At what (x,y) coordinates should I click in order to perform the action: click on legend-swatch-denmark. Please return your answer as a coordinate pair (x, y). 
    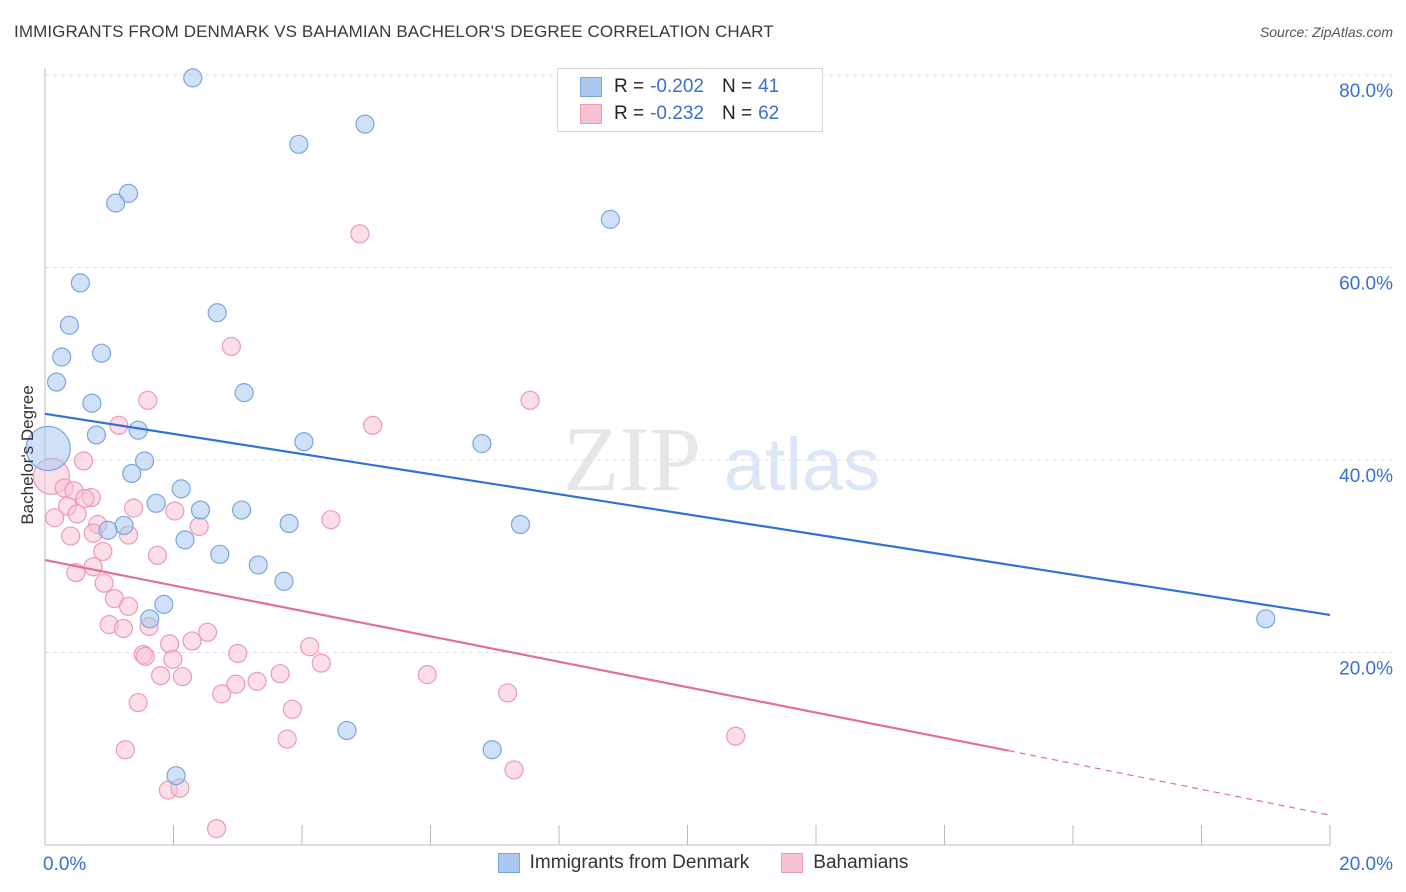
    Looking at the image, I should click on (591, 87).